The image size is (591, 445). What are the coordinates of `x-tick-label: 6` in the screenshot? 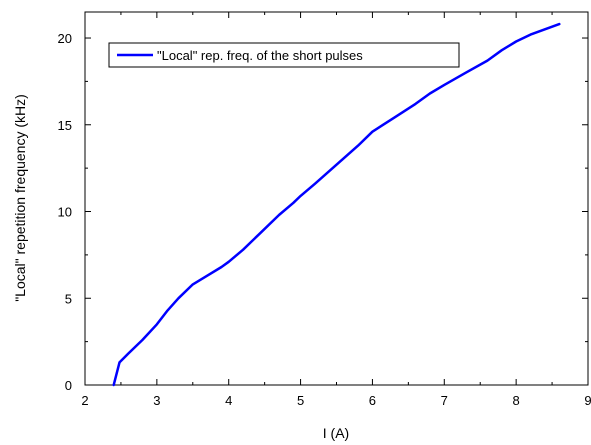 It's located at (372, 400).